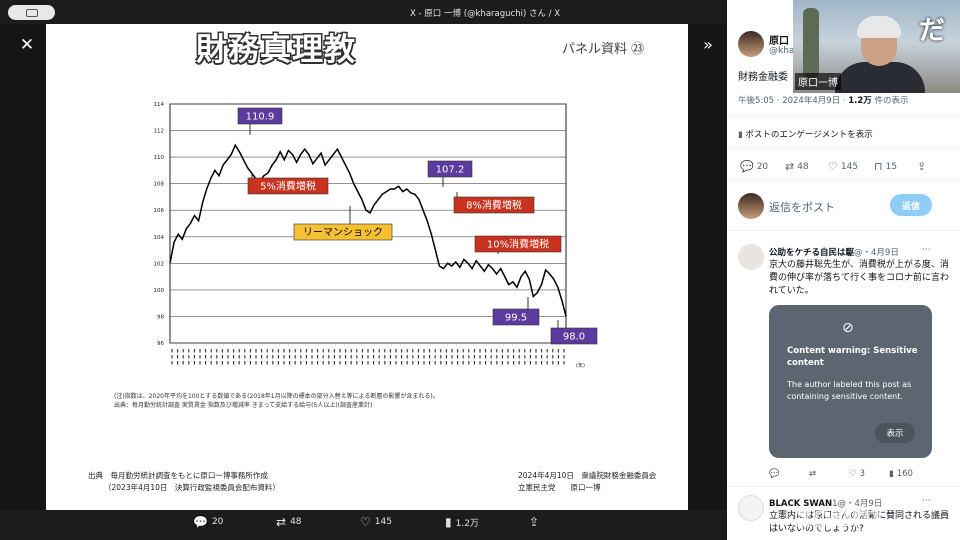  What do you see at coordinates (751, 44) in the screenshot?
I see `author-avatar` at bounding box center [751, 44].